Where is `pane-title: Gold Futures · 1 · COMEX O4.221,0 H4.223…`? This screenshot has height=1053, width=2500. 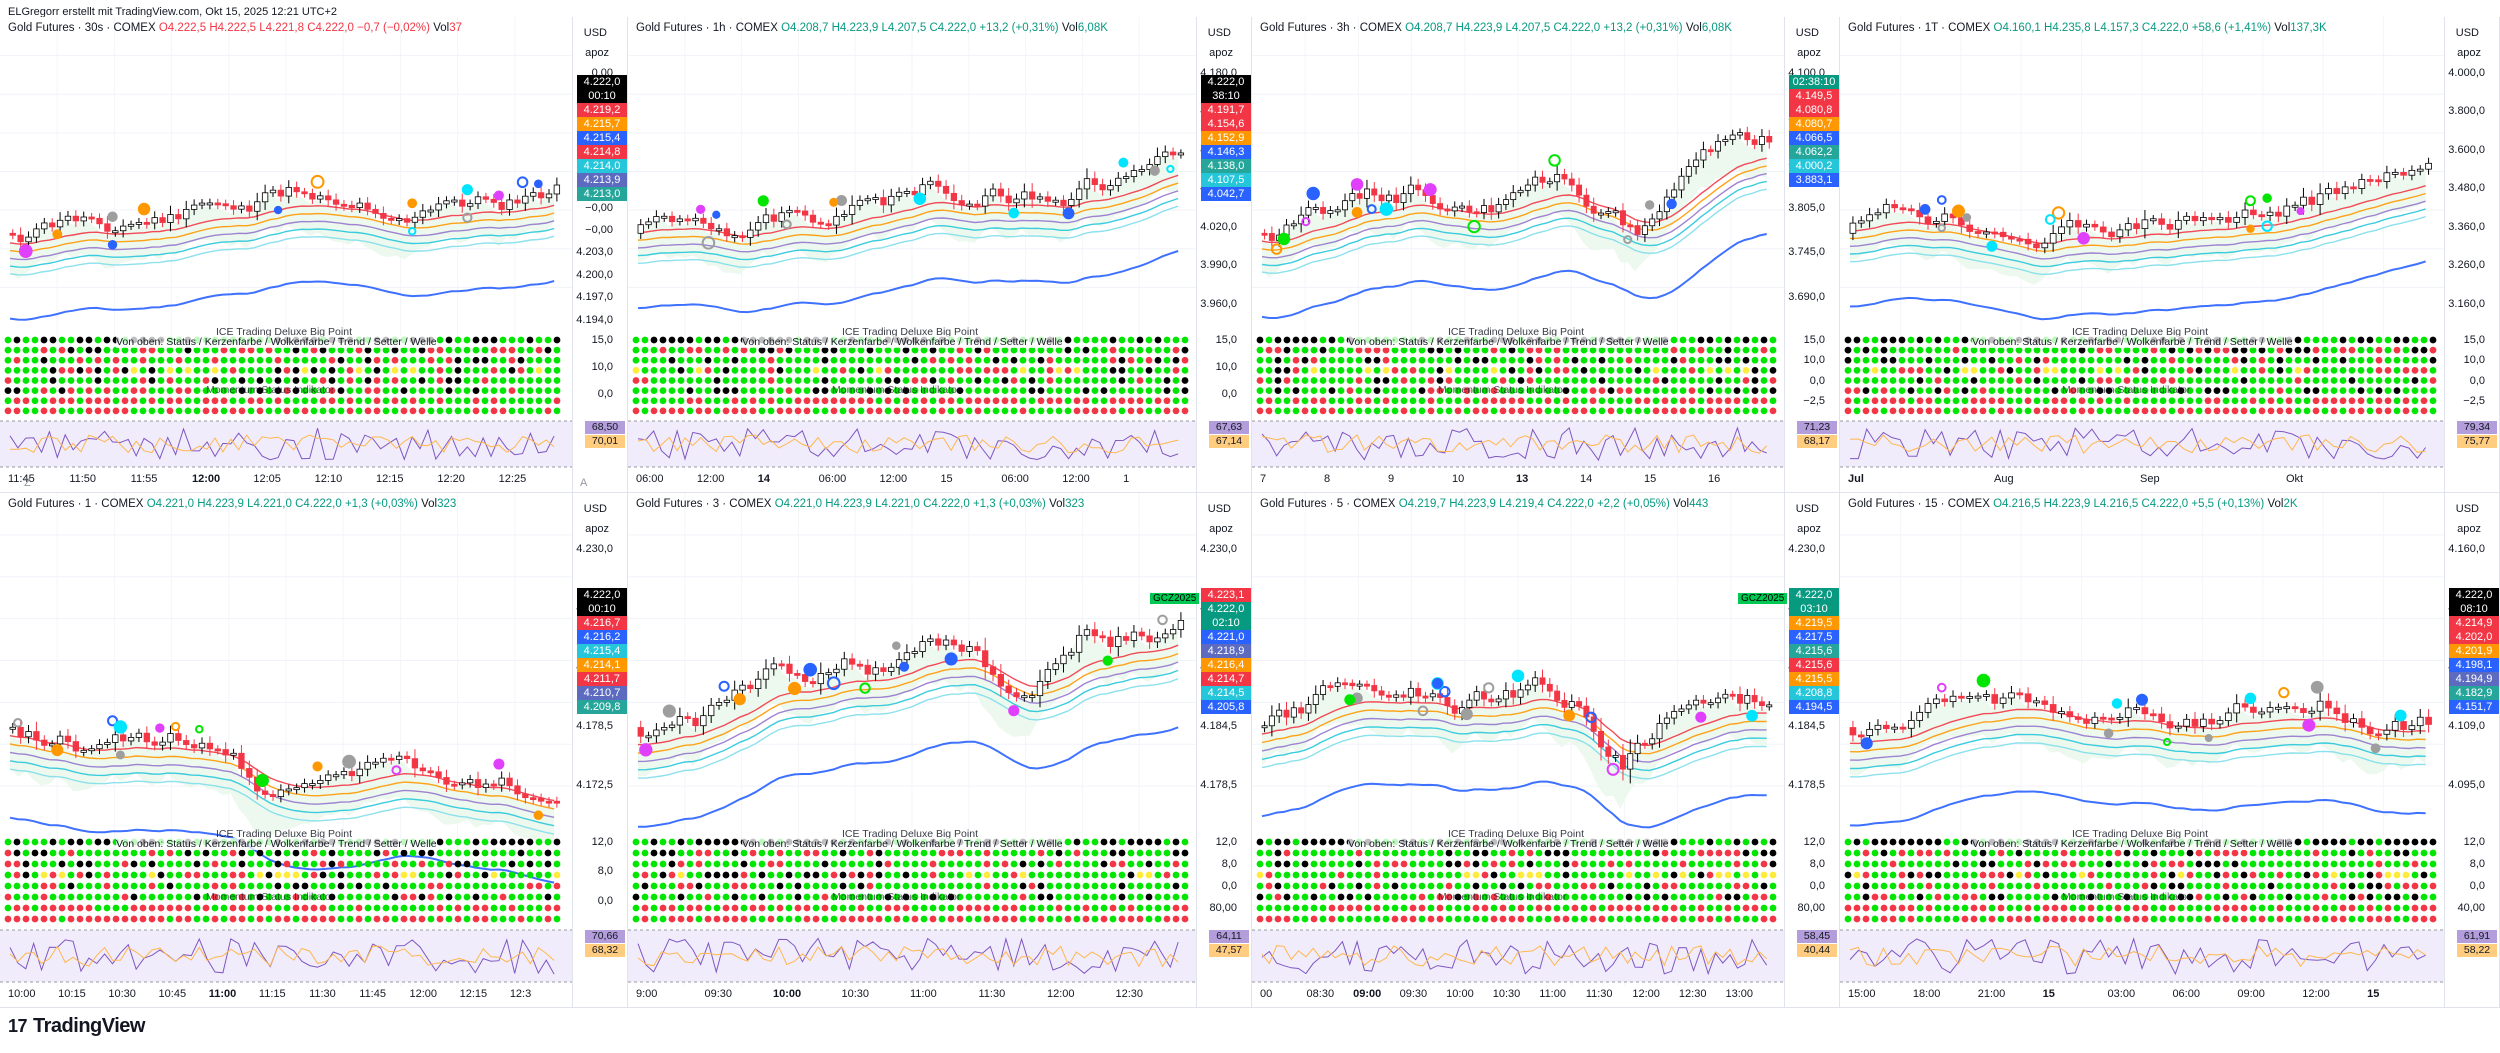 pane-title: Gold Futures · 1 · COMEX O4.221,0 H4.223… is located at coordinates (232, 504).